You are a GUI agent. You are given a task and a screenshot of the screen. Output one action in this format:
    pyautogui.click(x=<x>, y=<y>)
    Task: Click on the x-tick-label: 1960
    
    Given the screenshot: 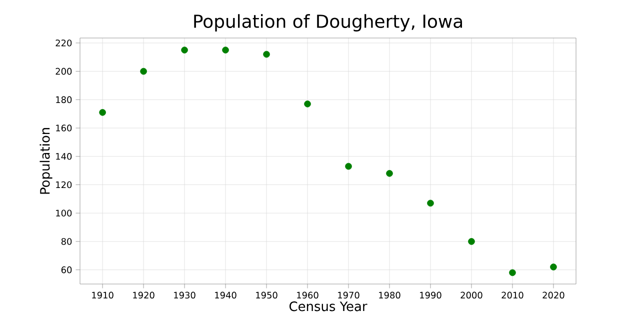 What is the action you would take?
    pyautogui.click(x=307, y=295)
    